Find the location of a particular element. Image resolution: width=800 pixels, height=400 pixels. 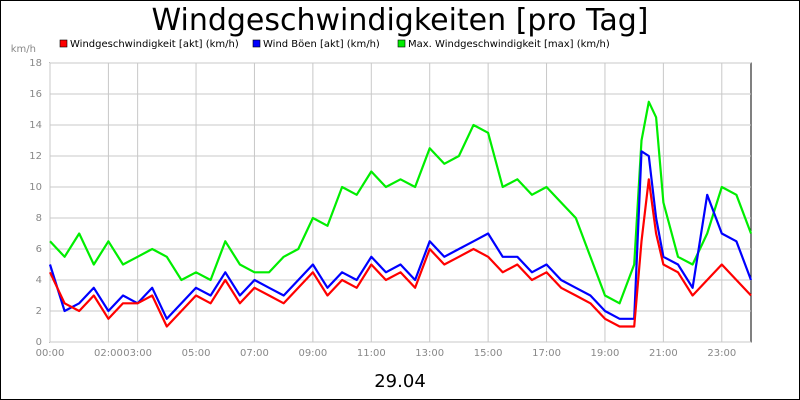

y-tick-label: 12 is located at coordinates (35, 156).